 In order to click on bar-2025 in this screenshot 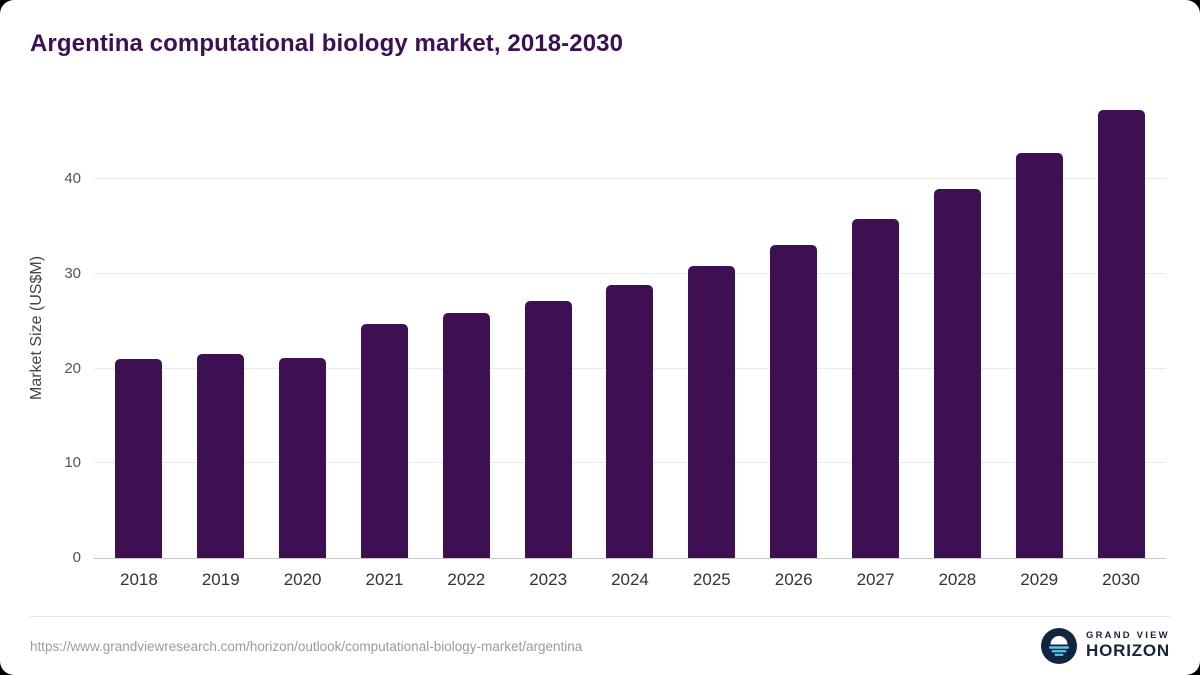, I will do `click(712, 411)`.